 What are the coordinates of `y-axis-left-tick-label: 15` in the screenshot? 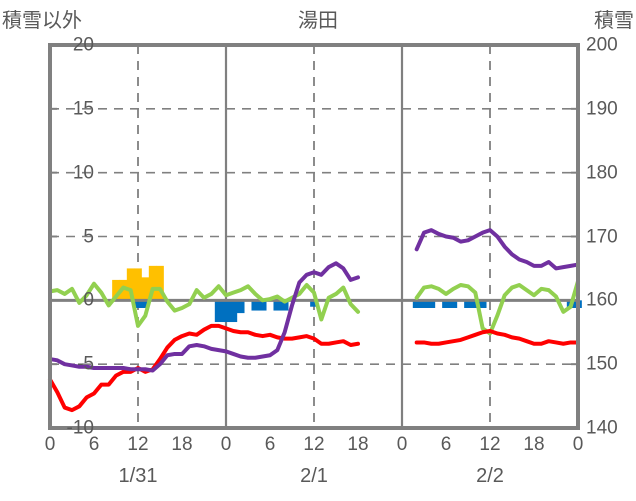 It's located at (83, 109).